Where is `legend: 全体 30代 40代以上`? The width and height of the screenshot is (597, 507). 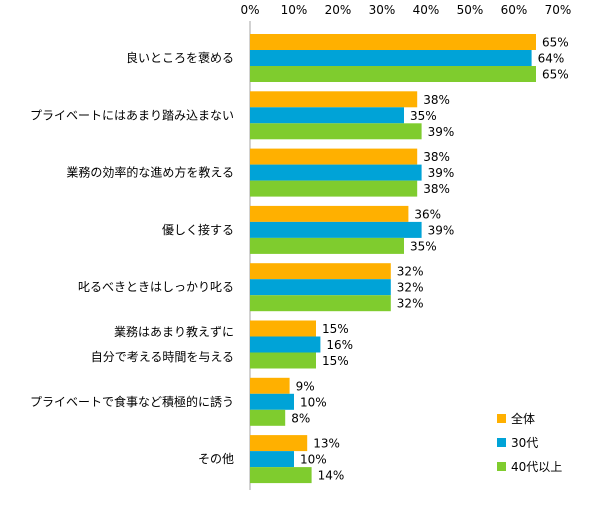
legend: 全体 30代 40代以上 is located at coordinates (529, 442).